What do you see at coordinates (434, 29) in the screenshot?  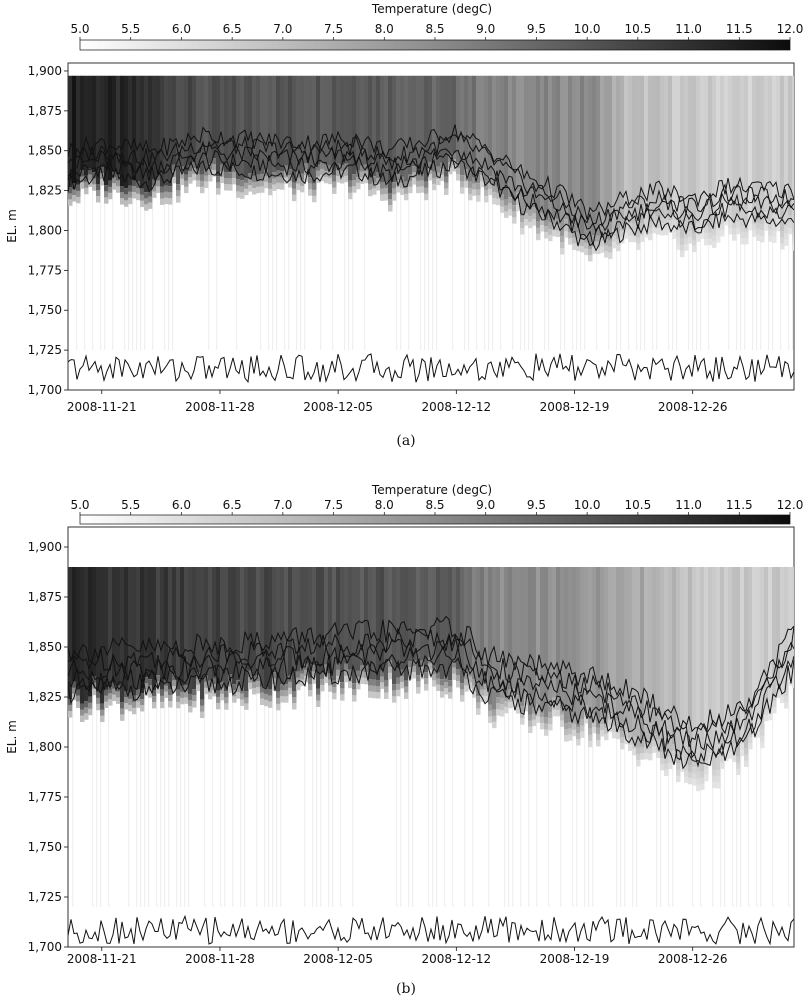 I see `colorbar-tick-label: 8.5` at bounding box center [434, 29].